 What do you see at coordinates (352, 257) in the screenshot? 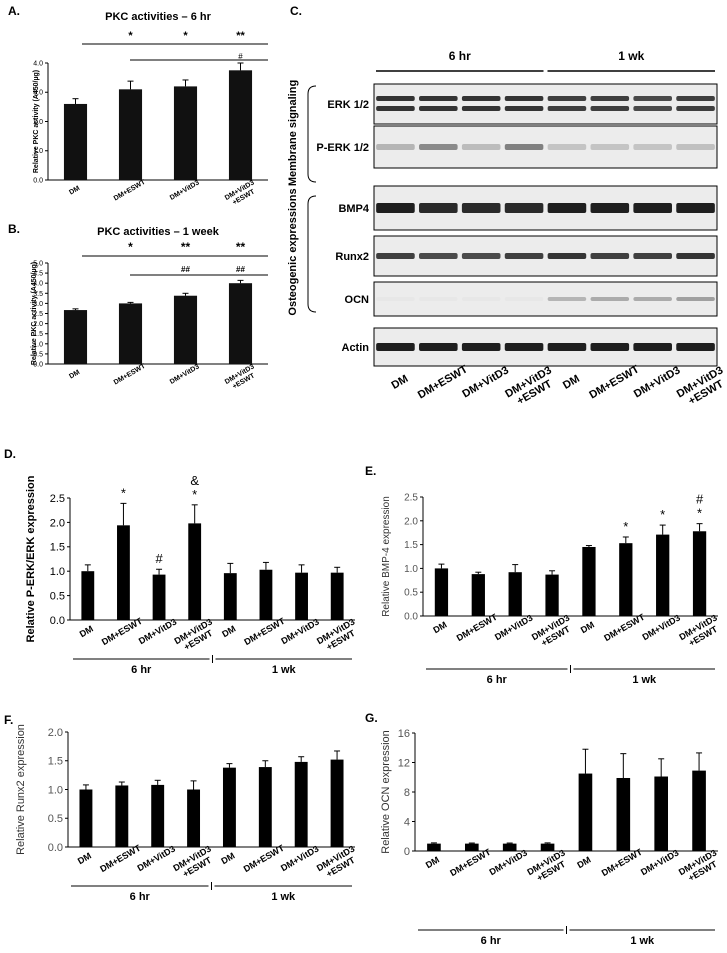
I see `band-label: Runx2` at bounding box center [352, 257].